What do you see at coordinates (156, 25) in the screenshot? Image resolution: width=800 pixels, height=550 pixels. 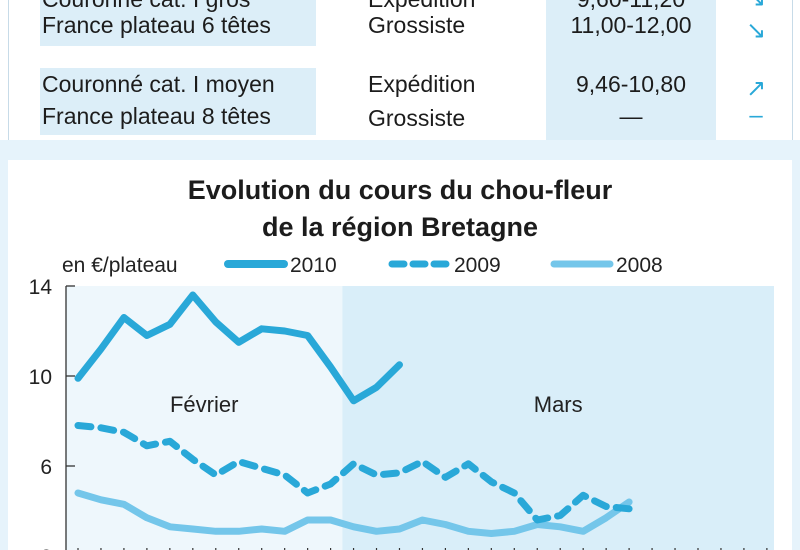 I see `row1-product-line2: France plateau 6 têtes` at bounding box center [156, 25].